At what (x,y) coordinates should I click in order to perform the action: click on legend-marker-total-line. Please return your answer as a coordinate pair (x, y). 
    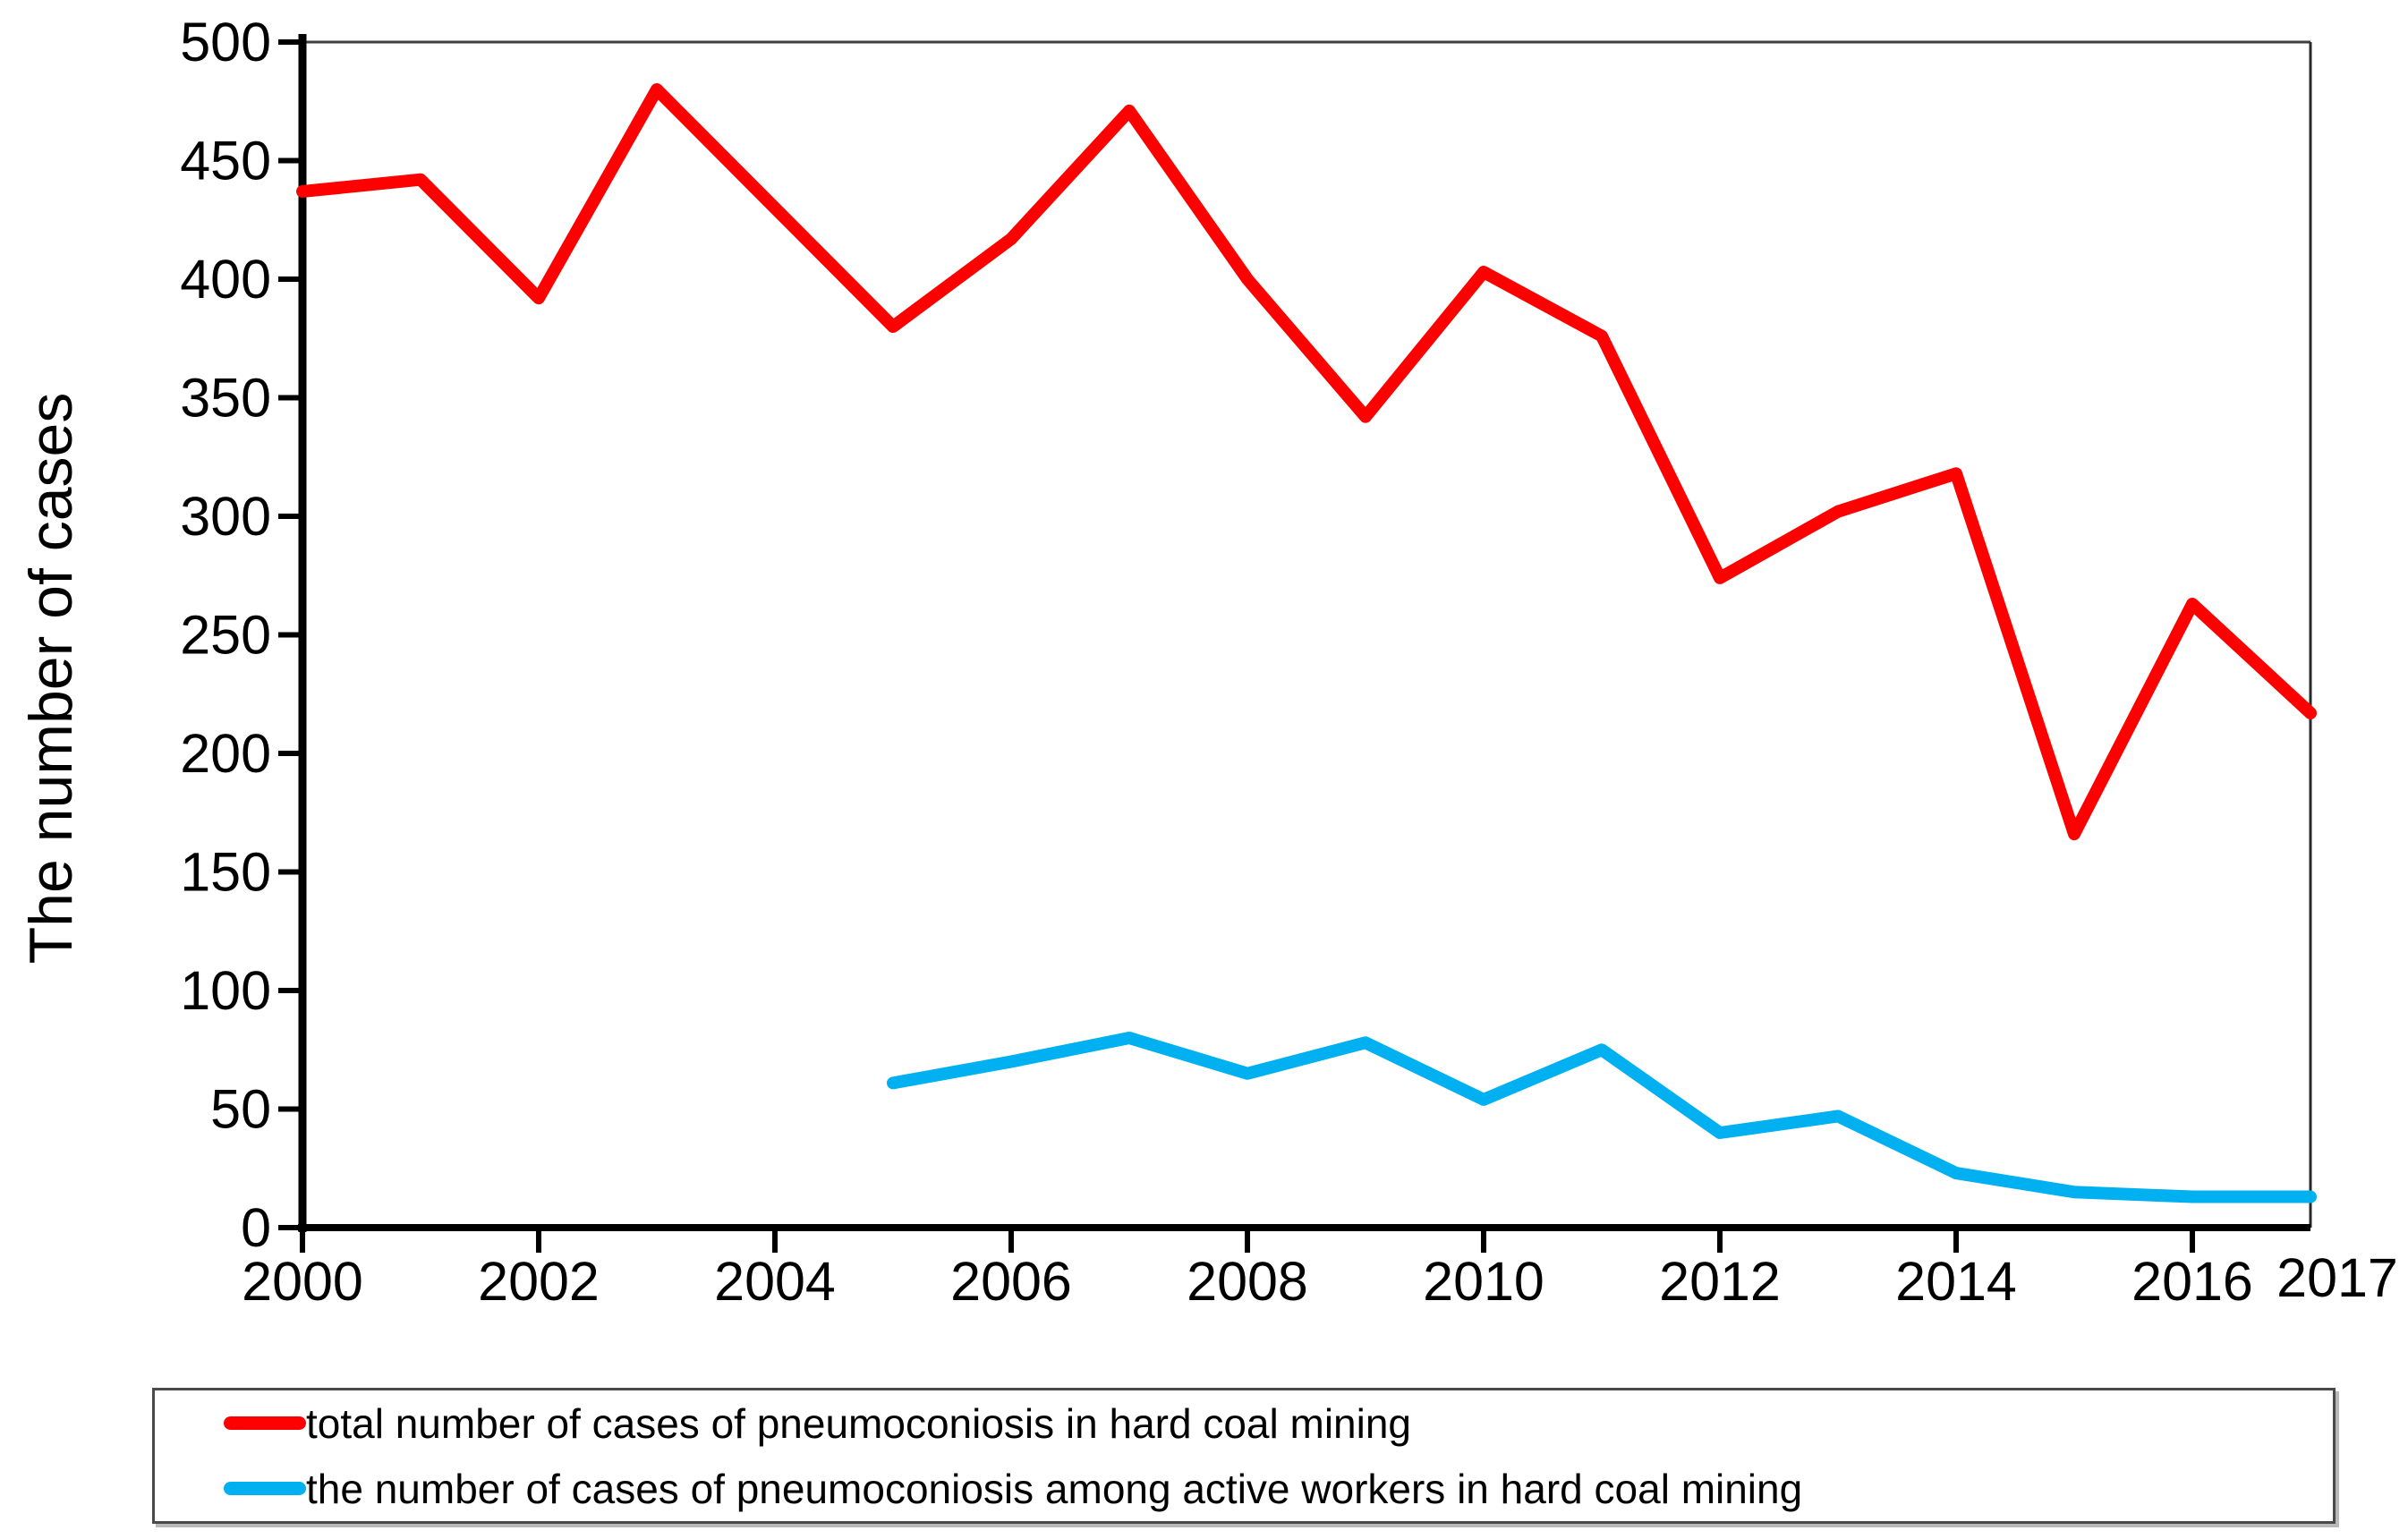
    Looking at the image, I should click on (265, 1423).